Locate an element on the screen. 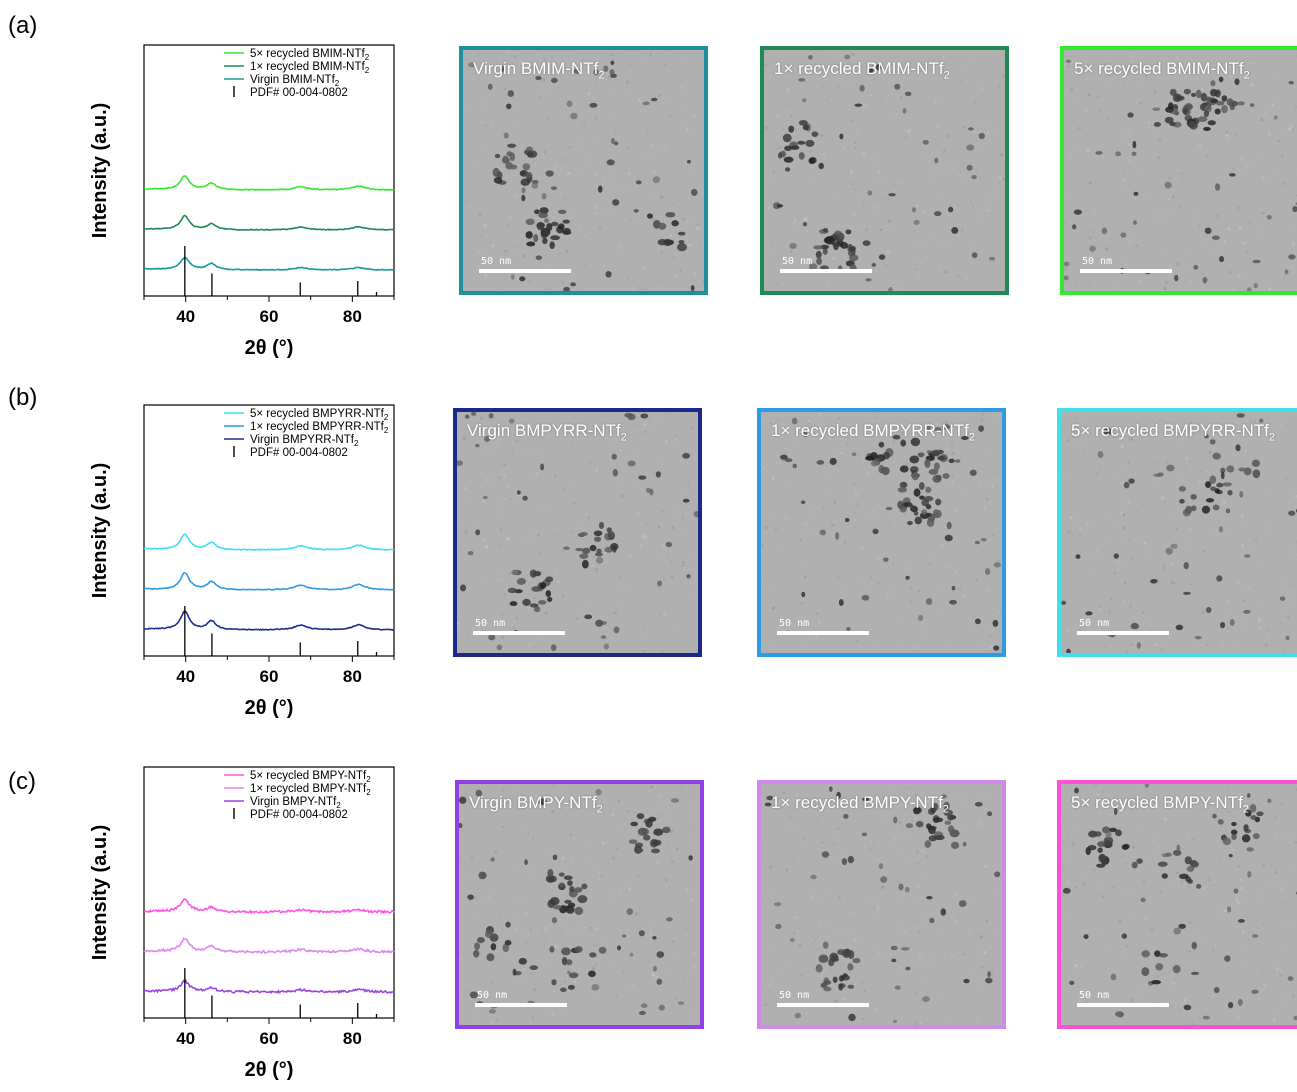 The height and width of the screenshot is (1092, 1297). x-axis-label: 2θ (°) is located at coordinates (269, 1070).